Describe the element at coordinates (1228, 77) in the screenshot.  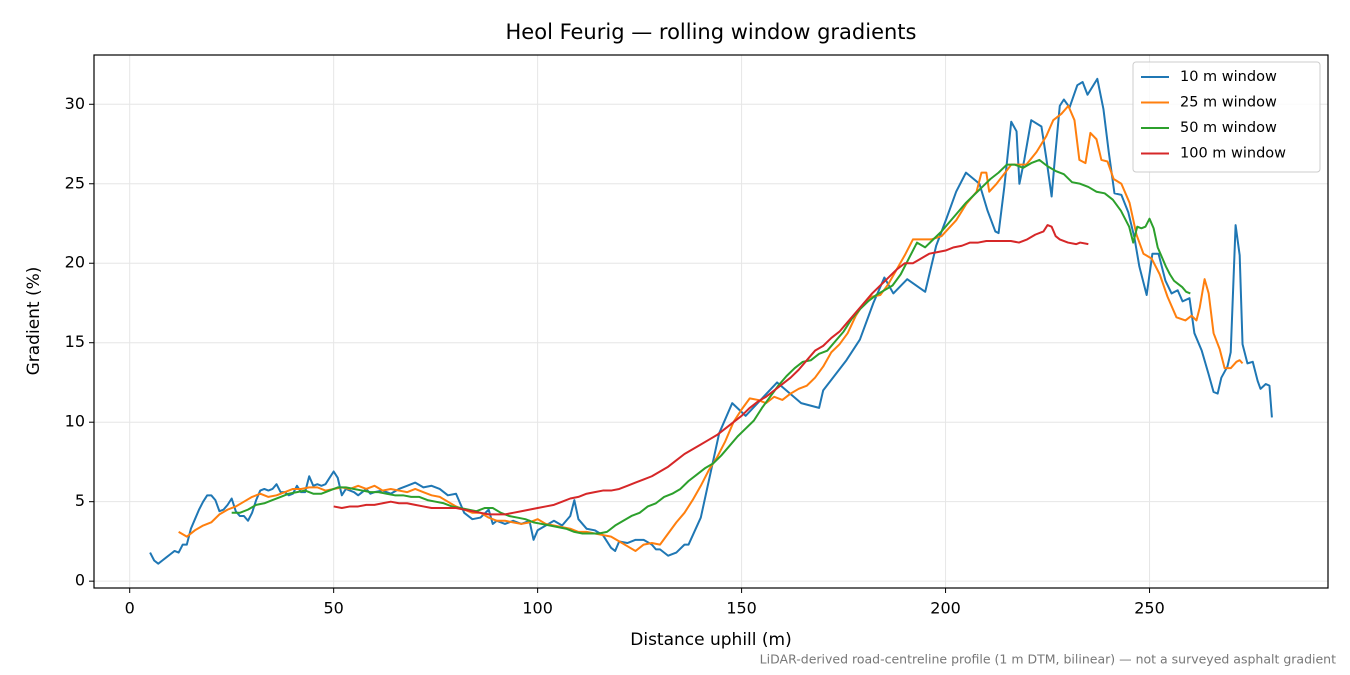
I see `legend-label: 10 m window` at that location.